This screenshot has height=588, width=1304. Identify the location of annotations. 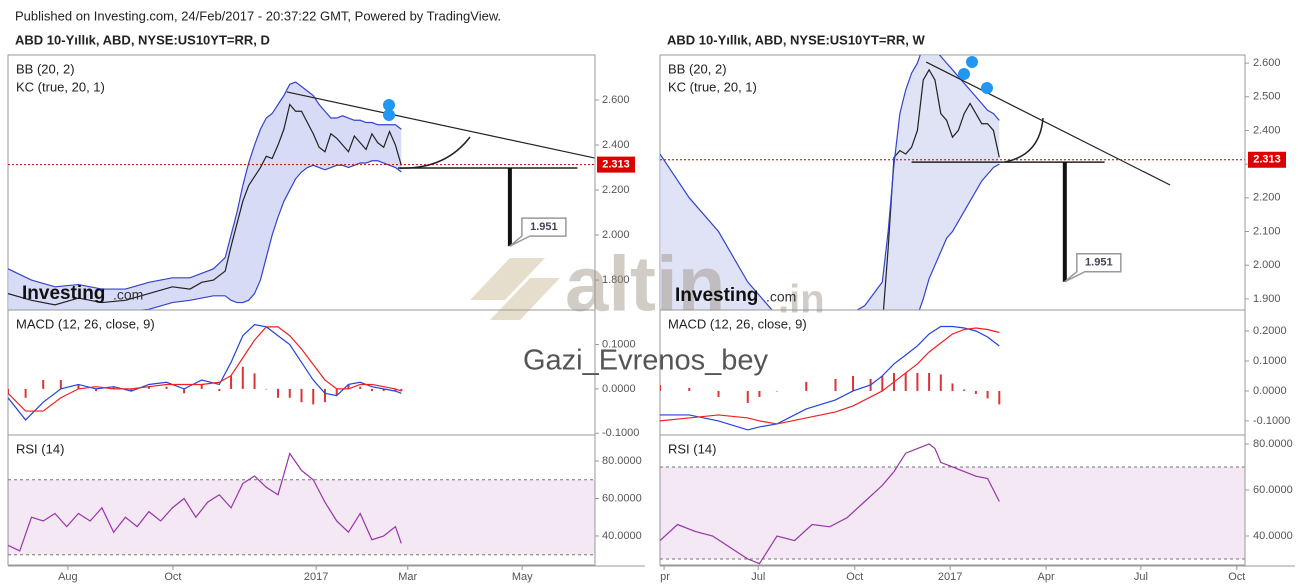
(301, 169).